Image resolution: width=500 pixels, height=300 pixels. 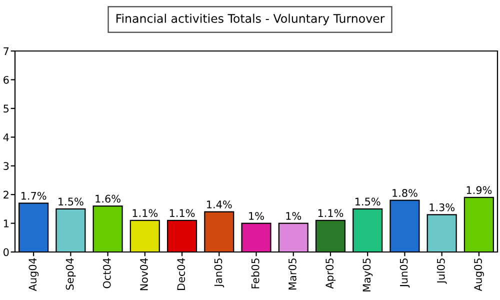 I want to click on y-tick-label: 1, so click(x=6, y=224).